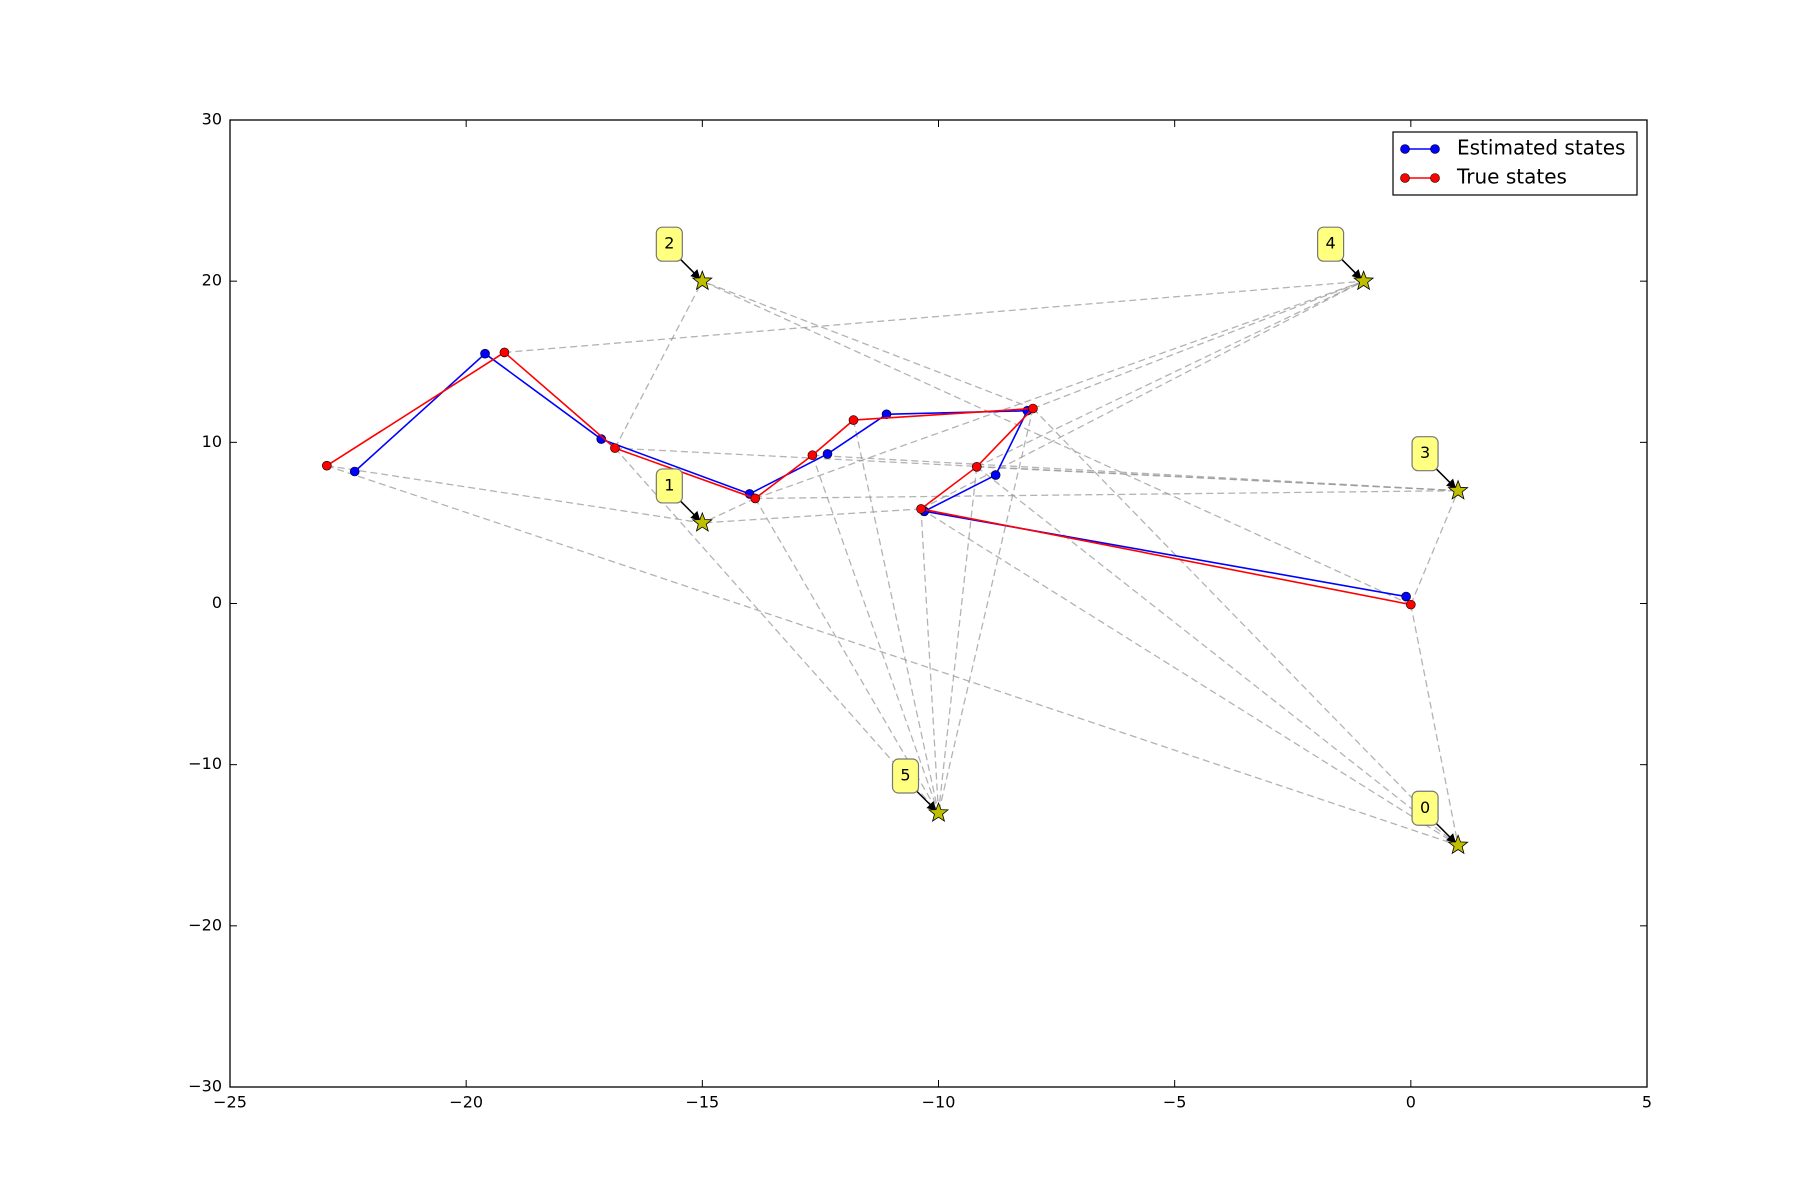 This screenshot has height=1196, width=1811. I want to click on x-tick-label: 0, so click(1411, 1102).